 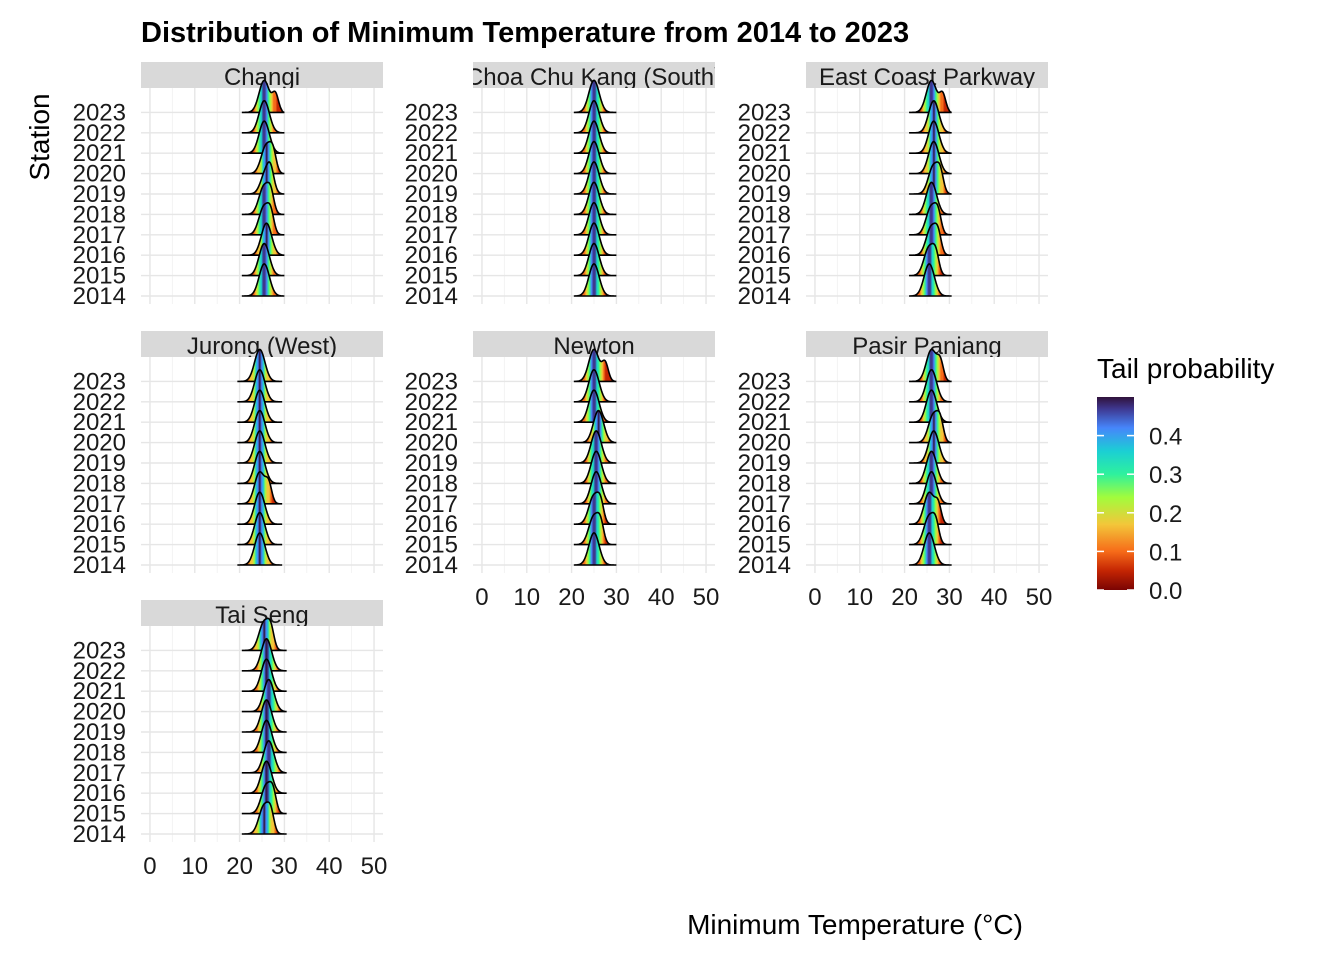 I want to click on panel-grid, so click(x=927, y=196).